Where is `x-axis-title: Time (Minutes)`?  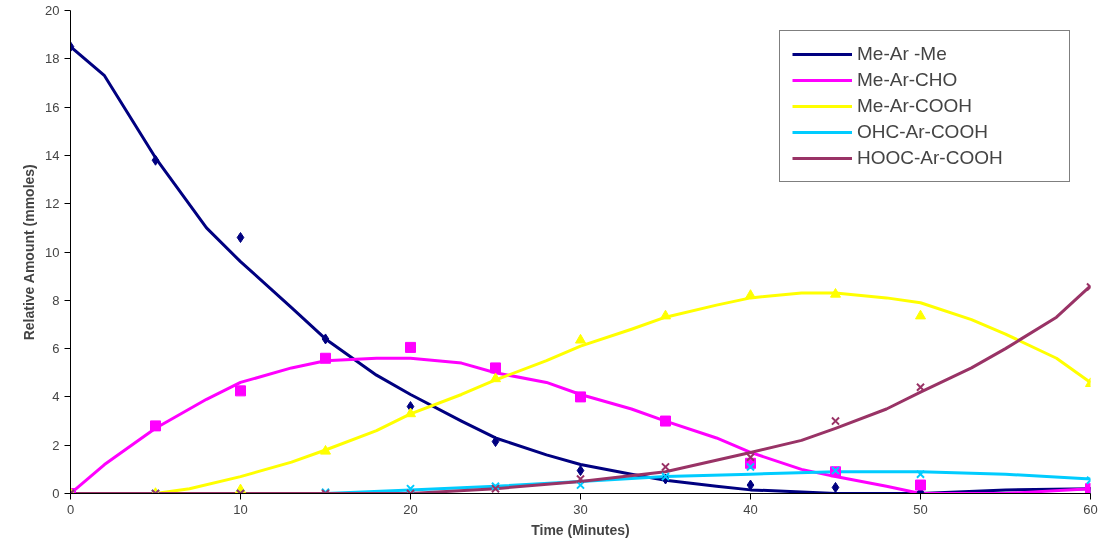
x-axis-title: Time (Minutes) is located at coordinates (580, 529).